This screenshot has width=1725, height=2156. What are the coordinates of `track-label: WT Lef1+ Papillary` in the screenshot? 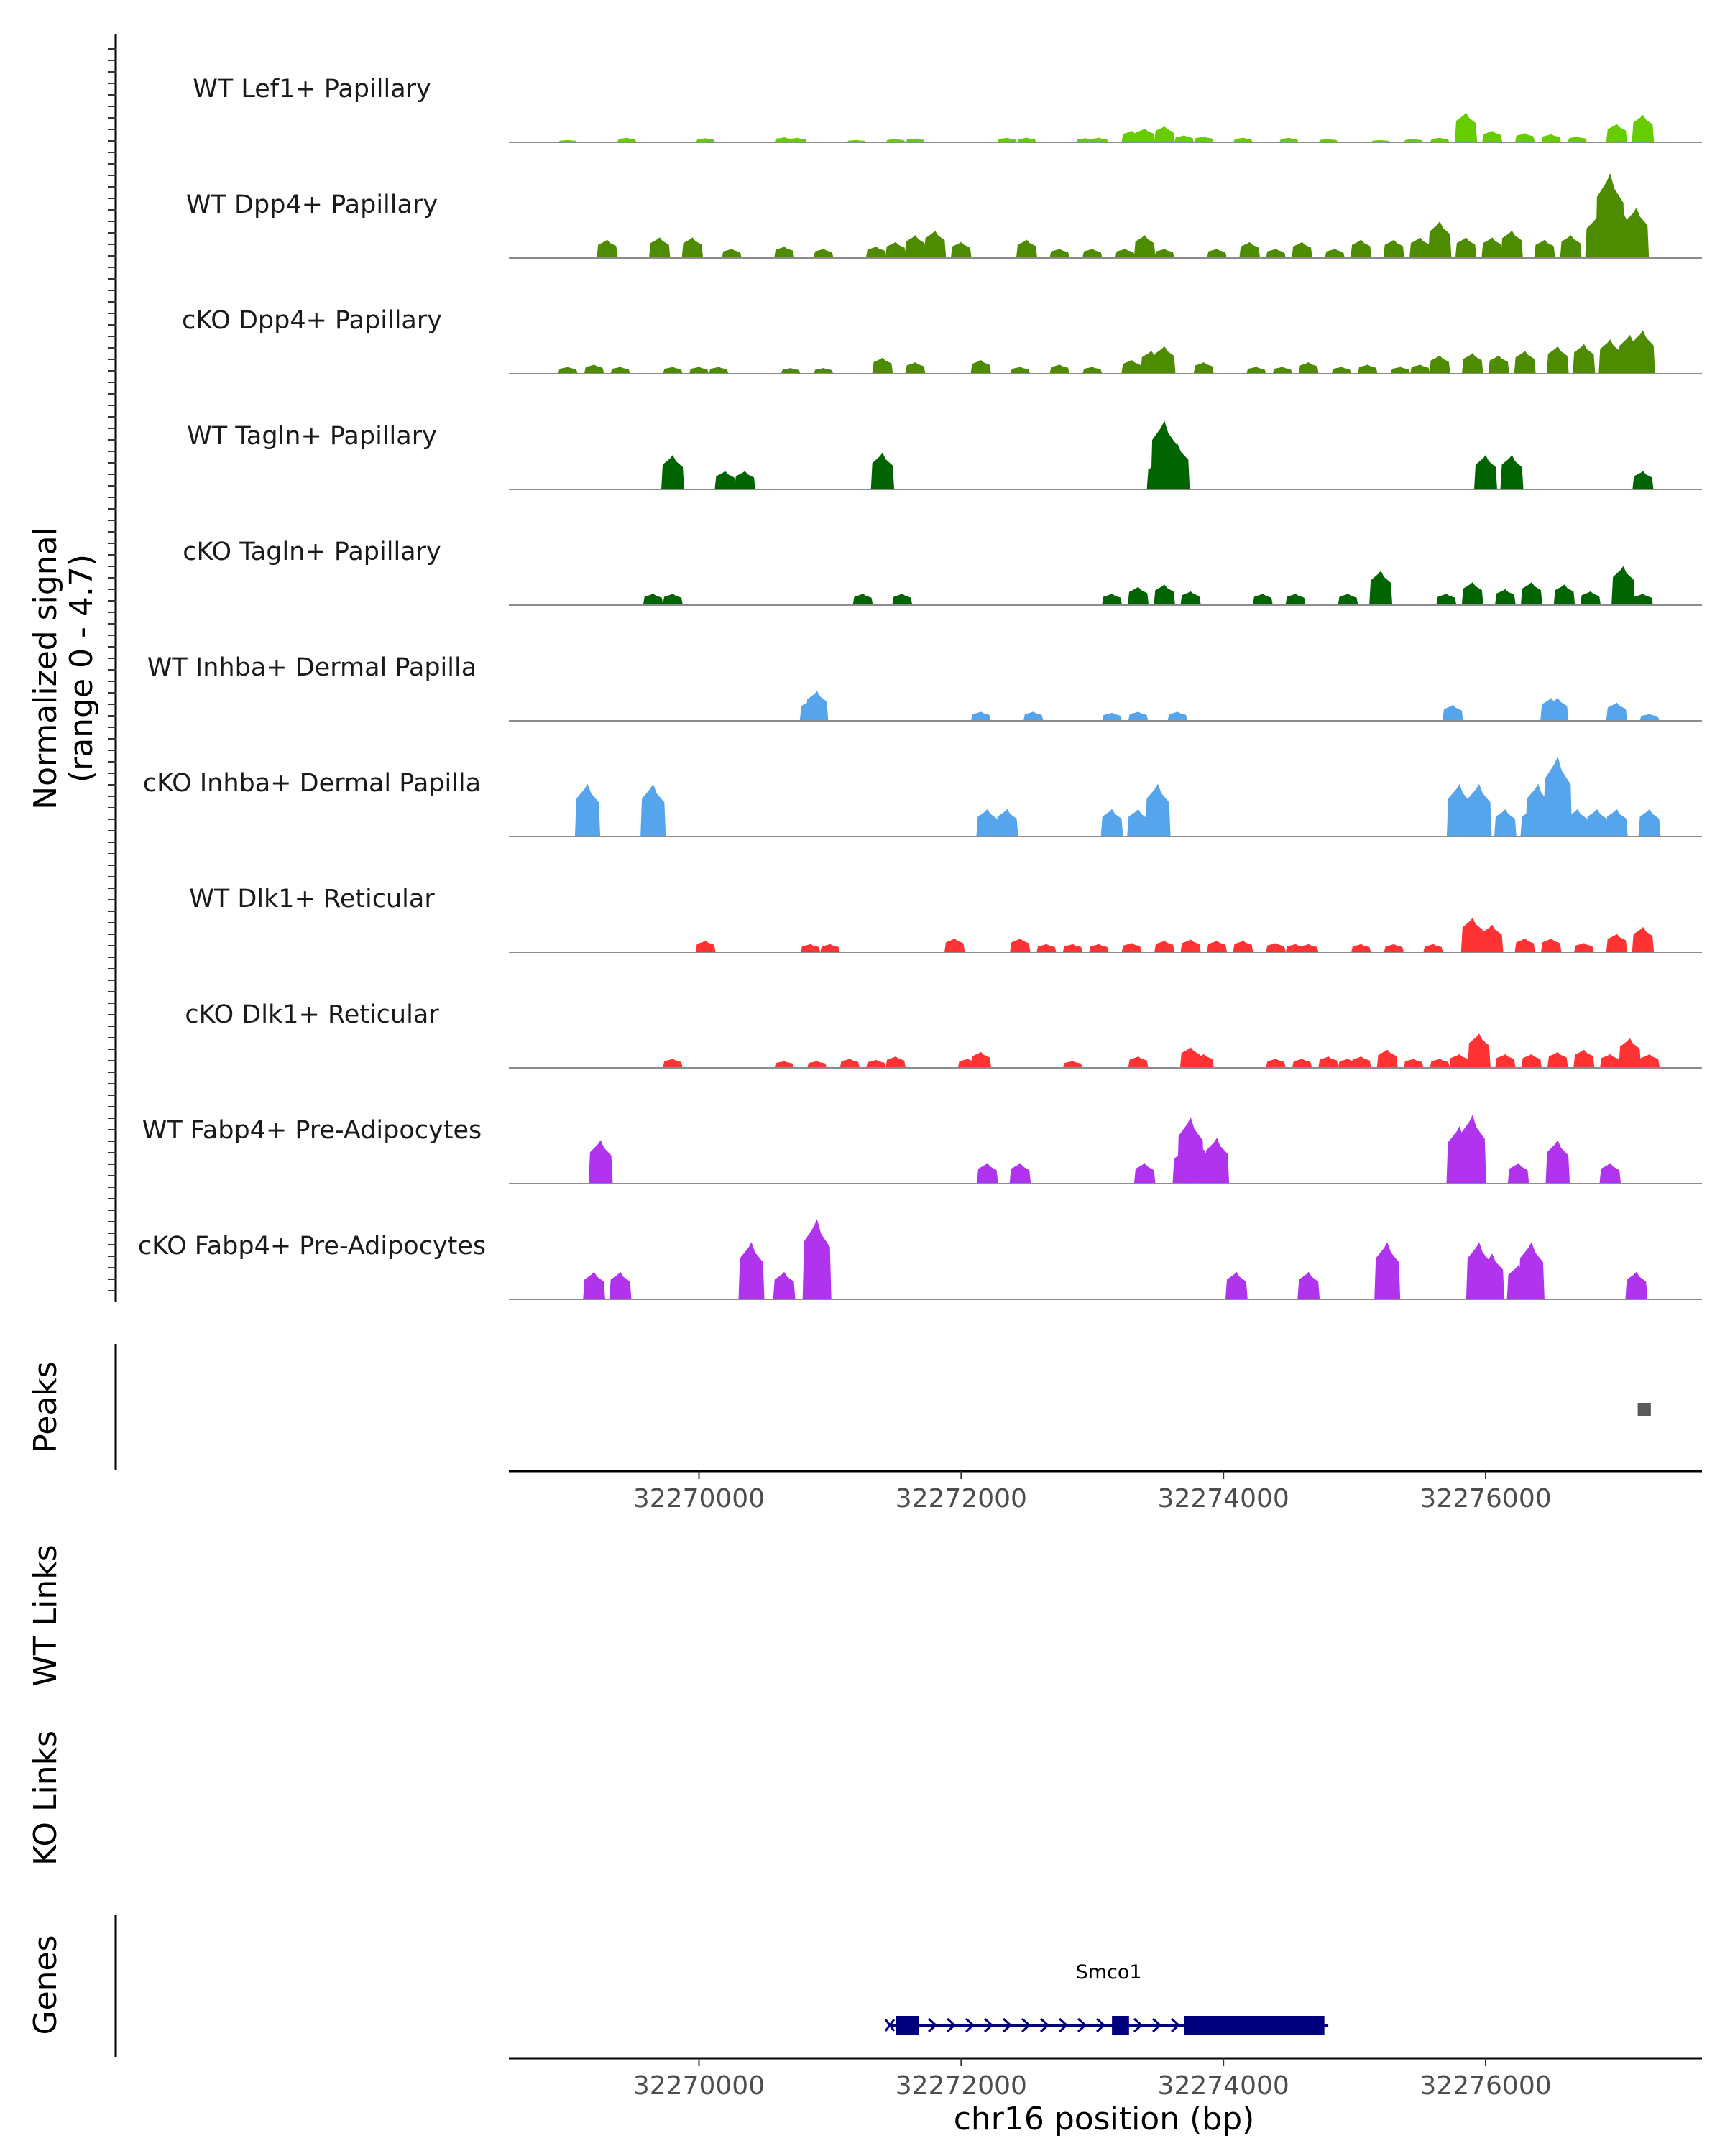 It's located at (312, 89).